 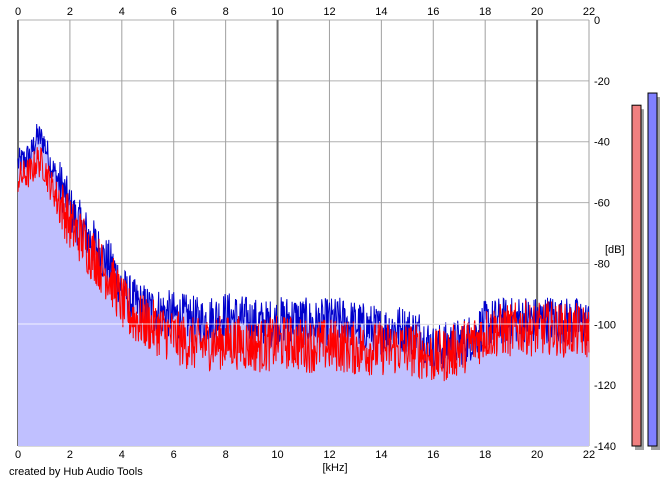 I want to click on y-tick-label: -100, so click(x=605, y=325).